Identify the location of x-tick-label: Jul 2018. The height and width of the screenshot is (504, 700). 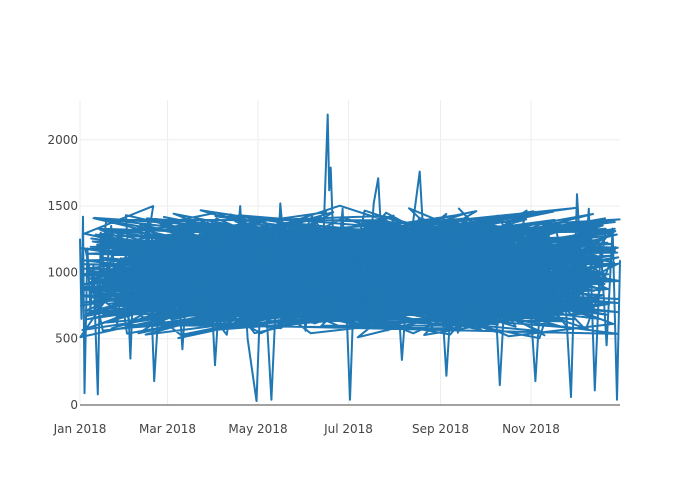
(348, 429).